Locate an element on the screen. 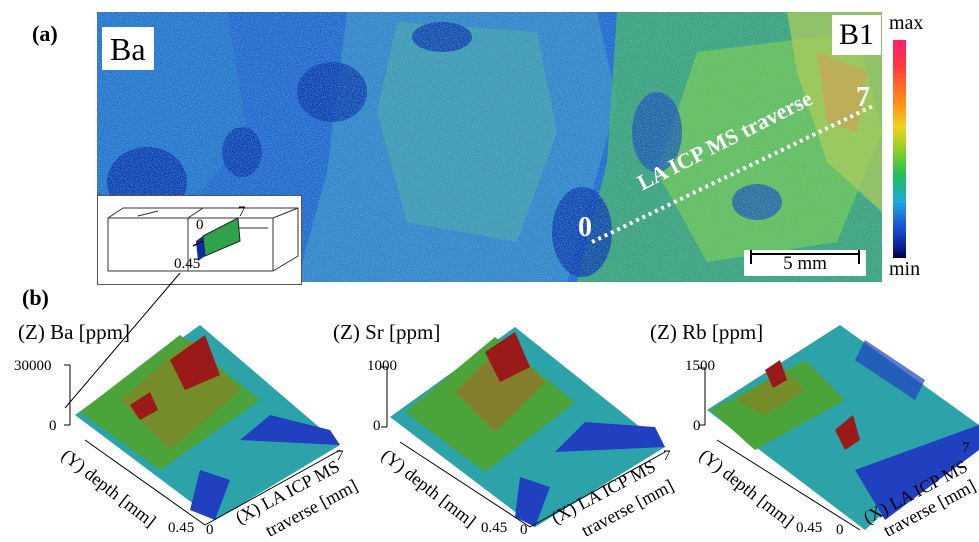 The height and width of the screenshot is (542, 979). inset-label-depth: 0.45 is located at coordinates (187, 264).